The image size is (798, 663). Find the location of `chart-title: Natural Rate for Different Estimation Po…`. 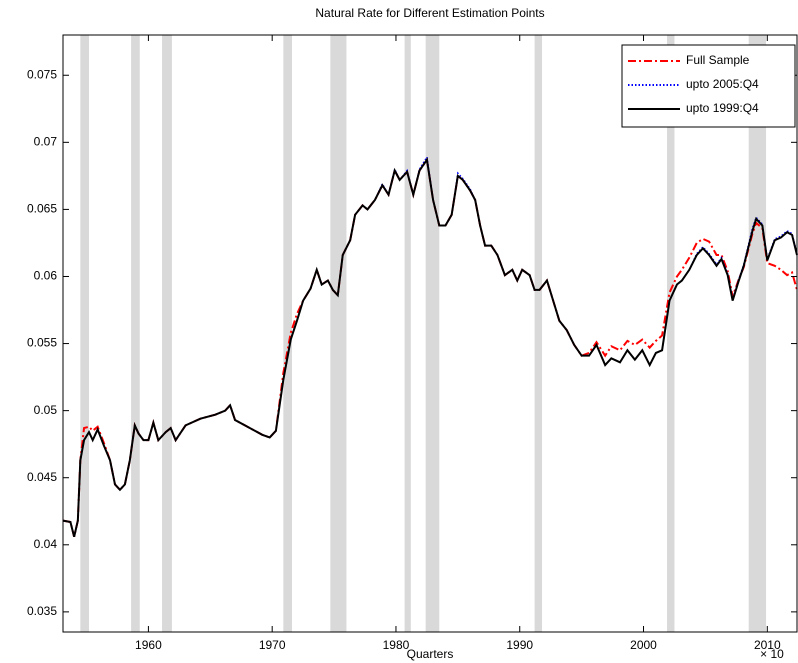

chart-title: Natural Rate for Different Estimation Po… is located at coordinates (429, 13).